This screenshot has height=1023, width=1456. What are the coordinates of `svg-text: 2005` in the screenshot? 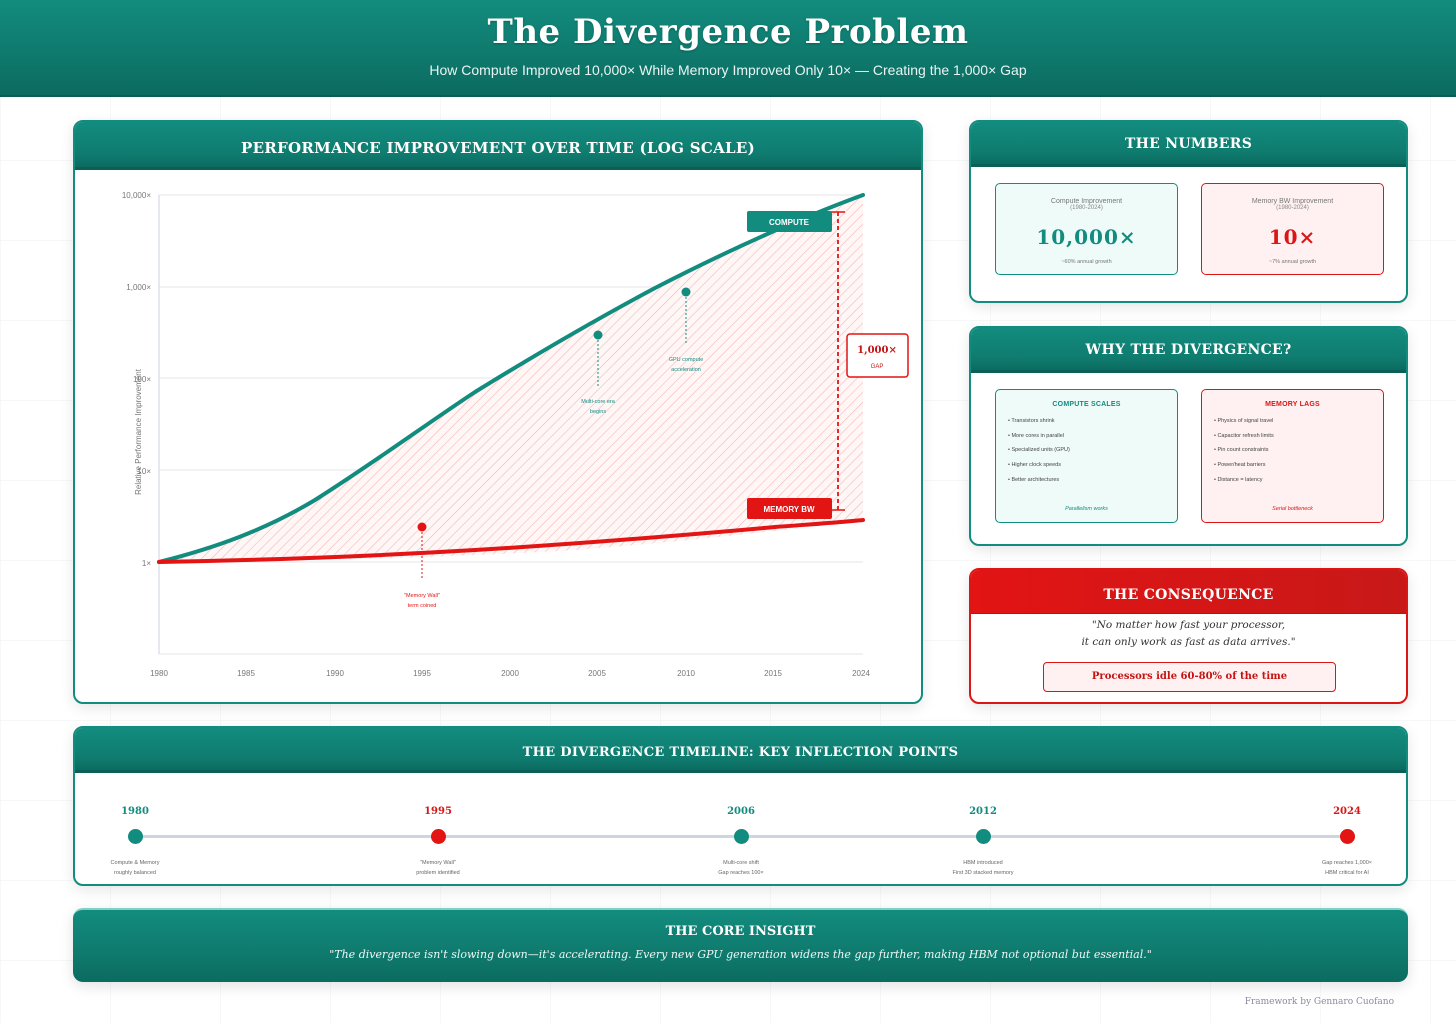 It's located at (597, 673).